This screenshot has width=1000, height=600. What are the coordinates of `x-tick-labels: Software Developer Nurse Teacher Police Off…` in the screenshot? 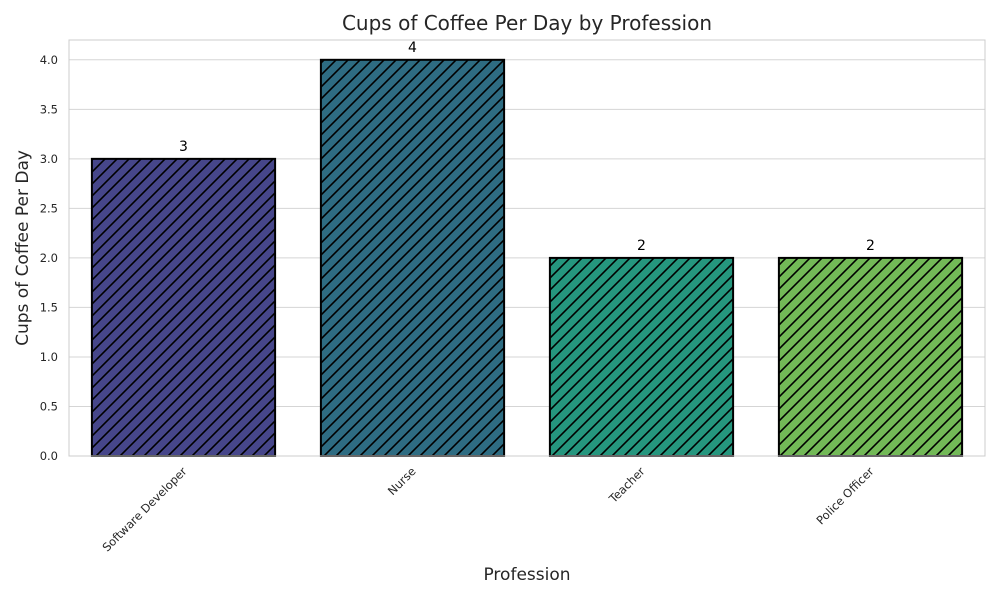 It's located at (487, 509).